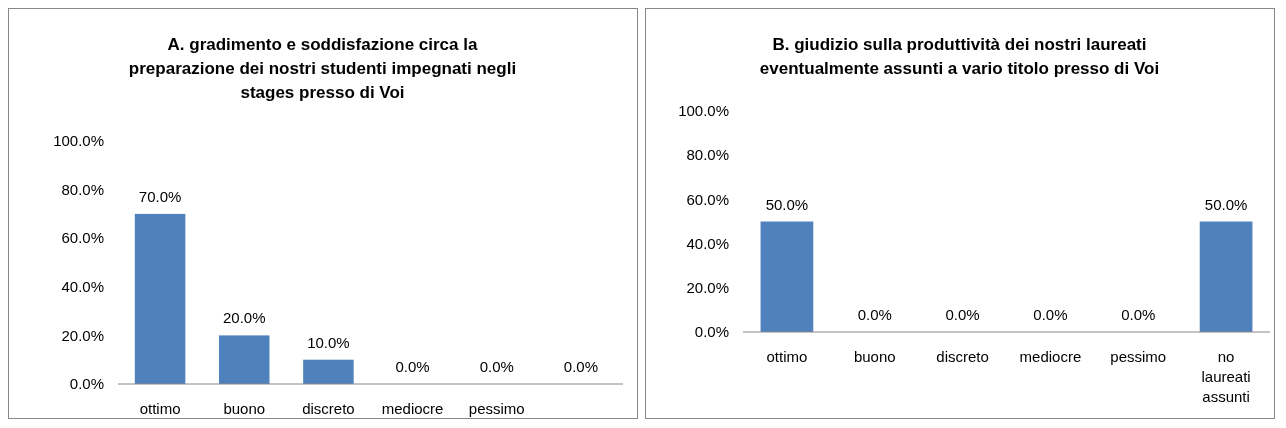 This screenshot has width=1286, height=428. What do you see at coordinates (1226, 376) in the screenshot?
I see `x-tick-label: no laureati assunti` at bounding box center [1226, 376].